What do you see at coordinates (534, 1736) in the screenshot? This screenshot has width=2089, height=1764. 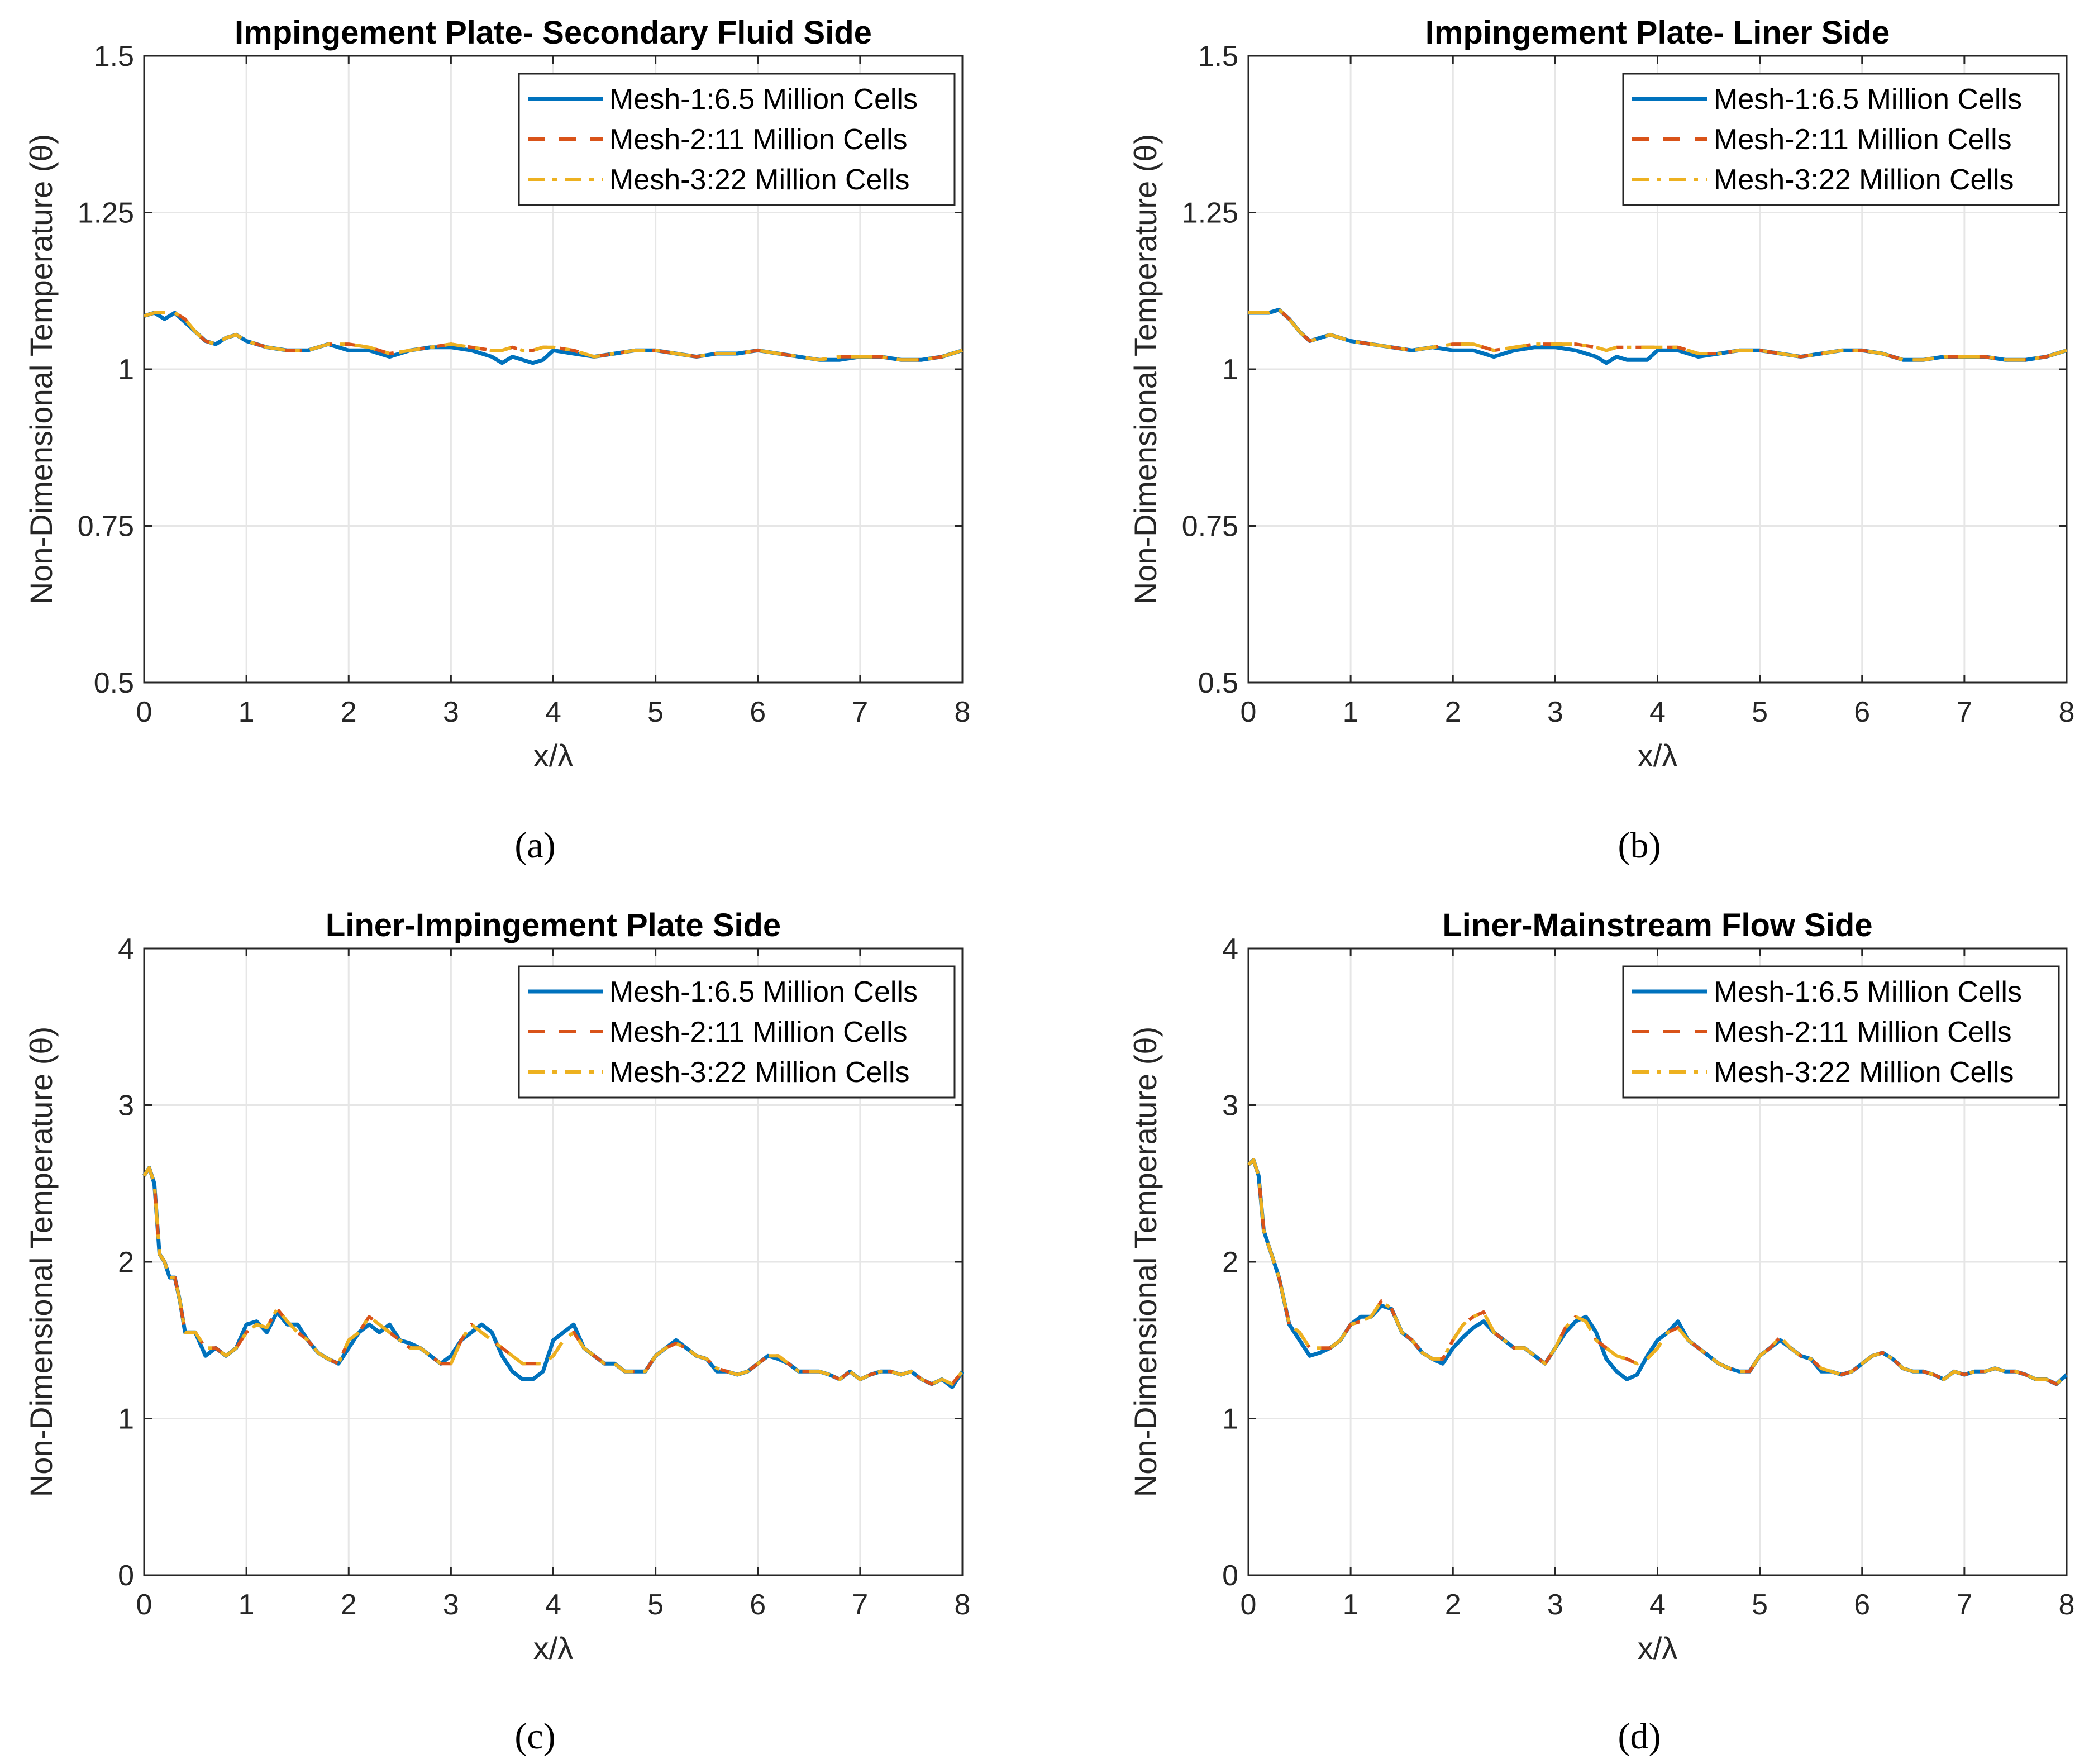 I see `panel-caption: (c)` at bounding box center [534, 1736].